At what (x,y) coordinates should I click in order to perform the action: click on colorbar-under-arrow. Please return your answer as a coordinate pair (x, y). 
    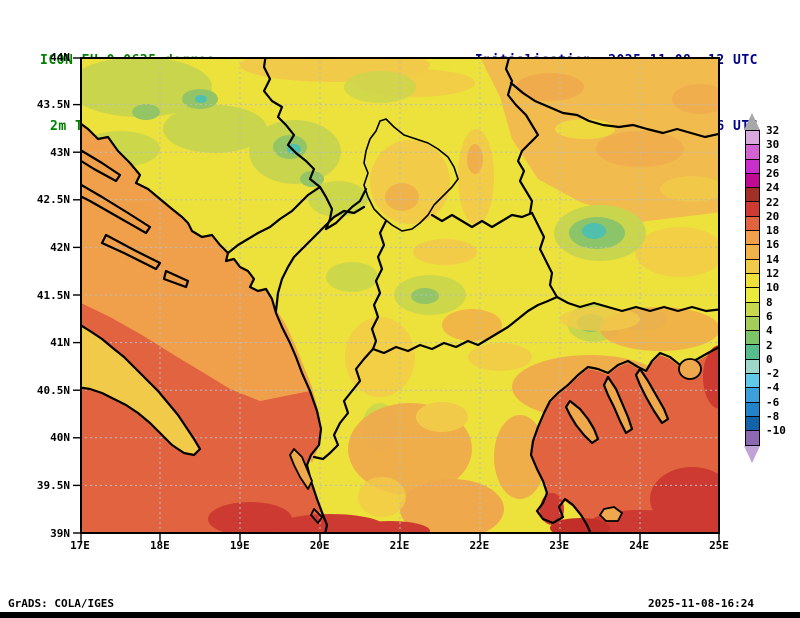
    Looking at the image, I should click on (752, 454).